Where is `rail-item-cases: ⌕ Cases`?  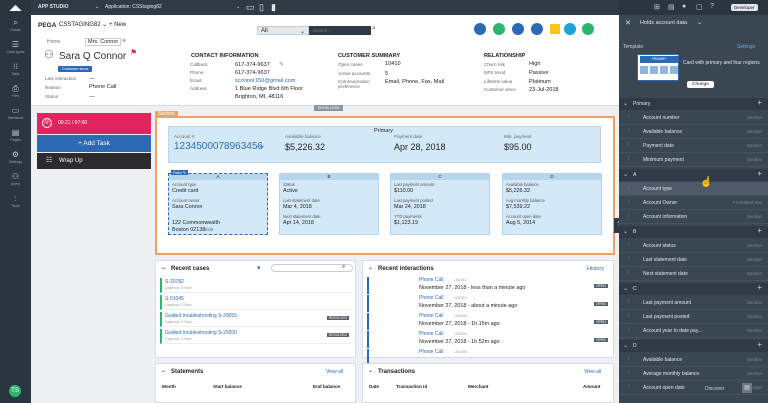 rail-item-cases: ⌕ Cases is located at coordinates (15, 26).